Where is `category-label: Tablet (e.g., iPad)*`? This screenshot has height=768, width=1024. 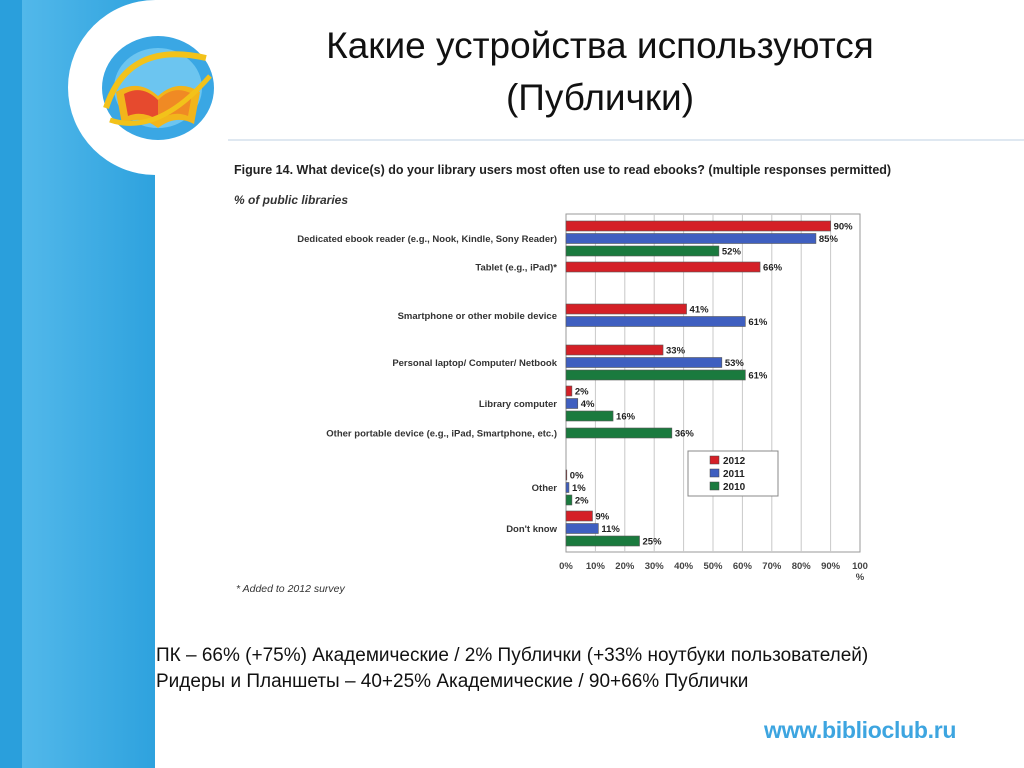 category-label: Tablet (e.g., iPad)* is located at coordinates (516, 268).